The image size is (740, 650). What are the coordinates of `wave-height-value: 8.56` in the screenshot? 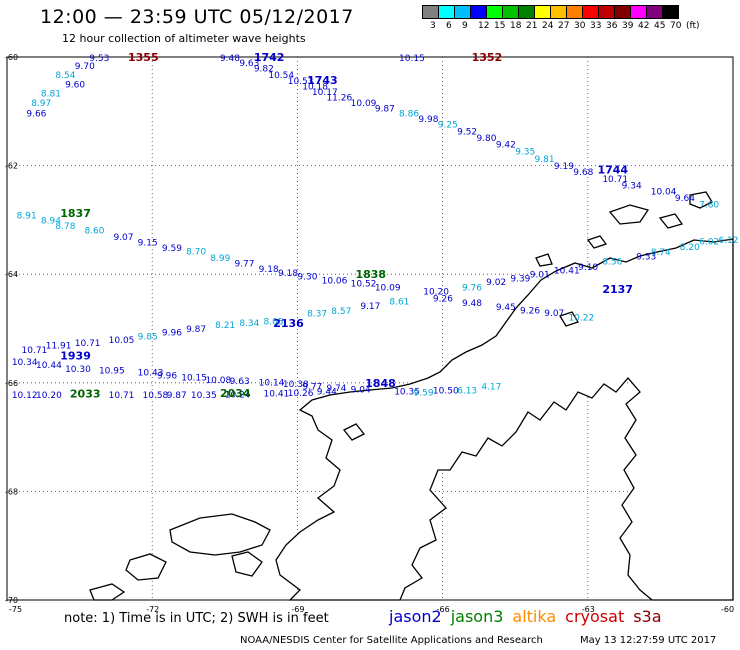 It's located at (612, 262).